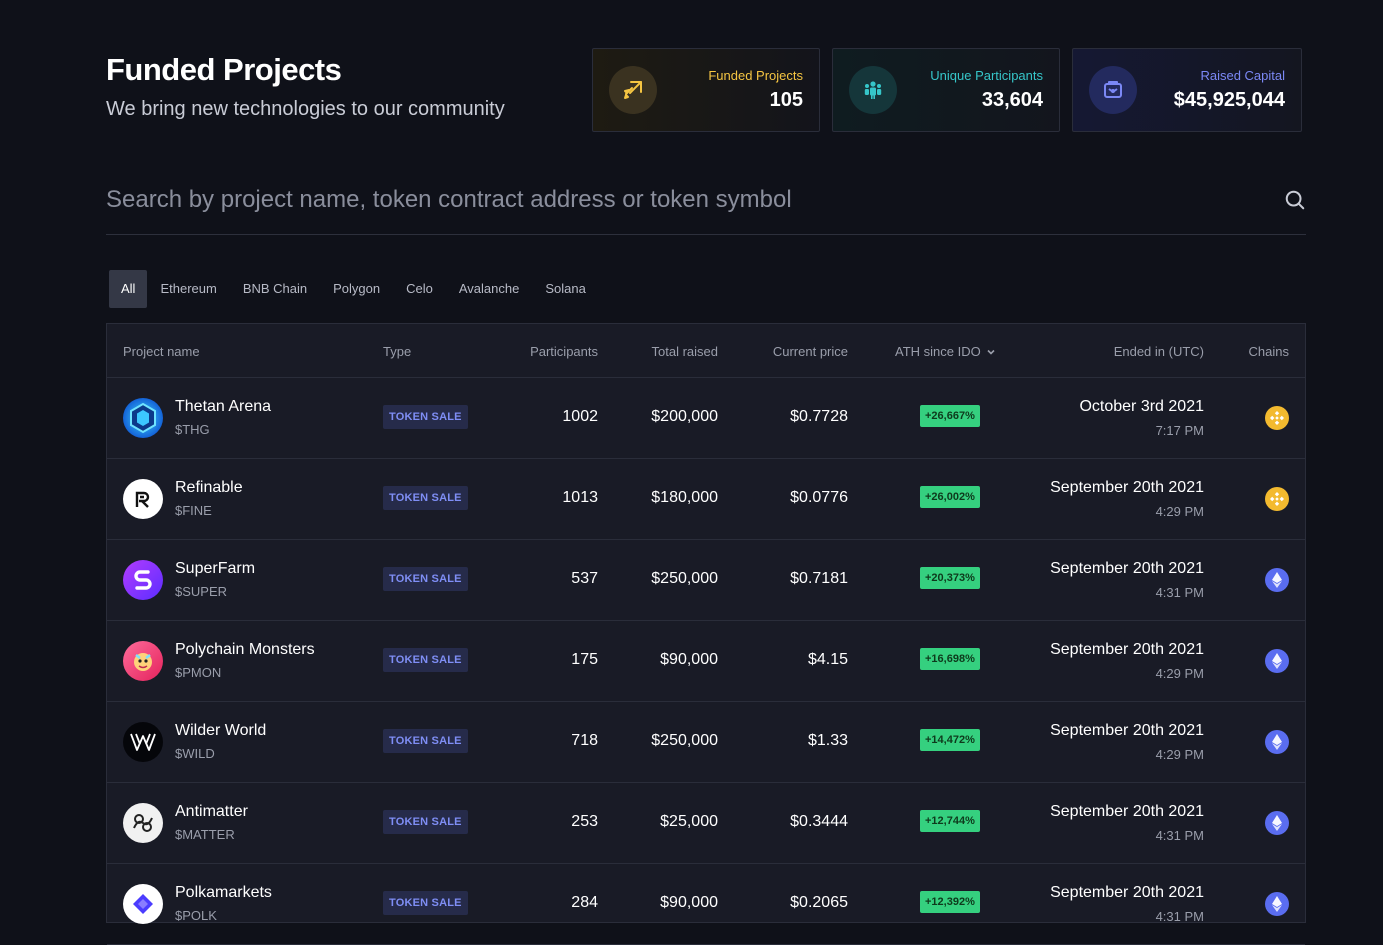 The image size is (1383, 945). Describe the element at coordinates (1141, 406) in the screenshot. I see `ended-date: October 3rd 2021` at that location.